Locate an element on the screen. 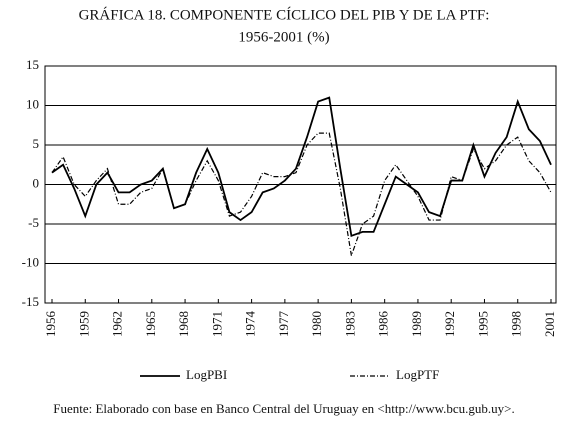 Image resolution: width=569 pixels, height=429 pixels. x-tick-label: 1995 is located at coordinates (482, 324).